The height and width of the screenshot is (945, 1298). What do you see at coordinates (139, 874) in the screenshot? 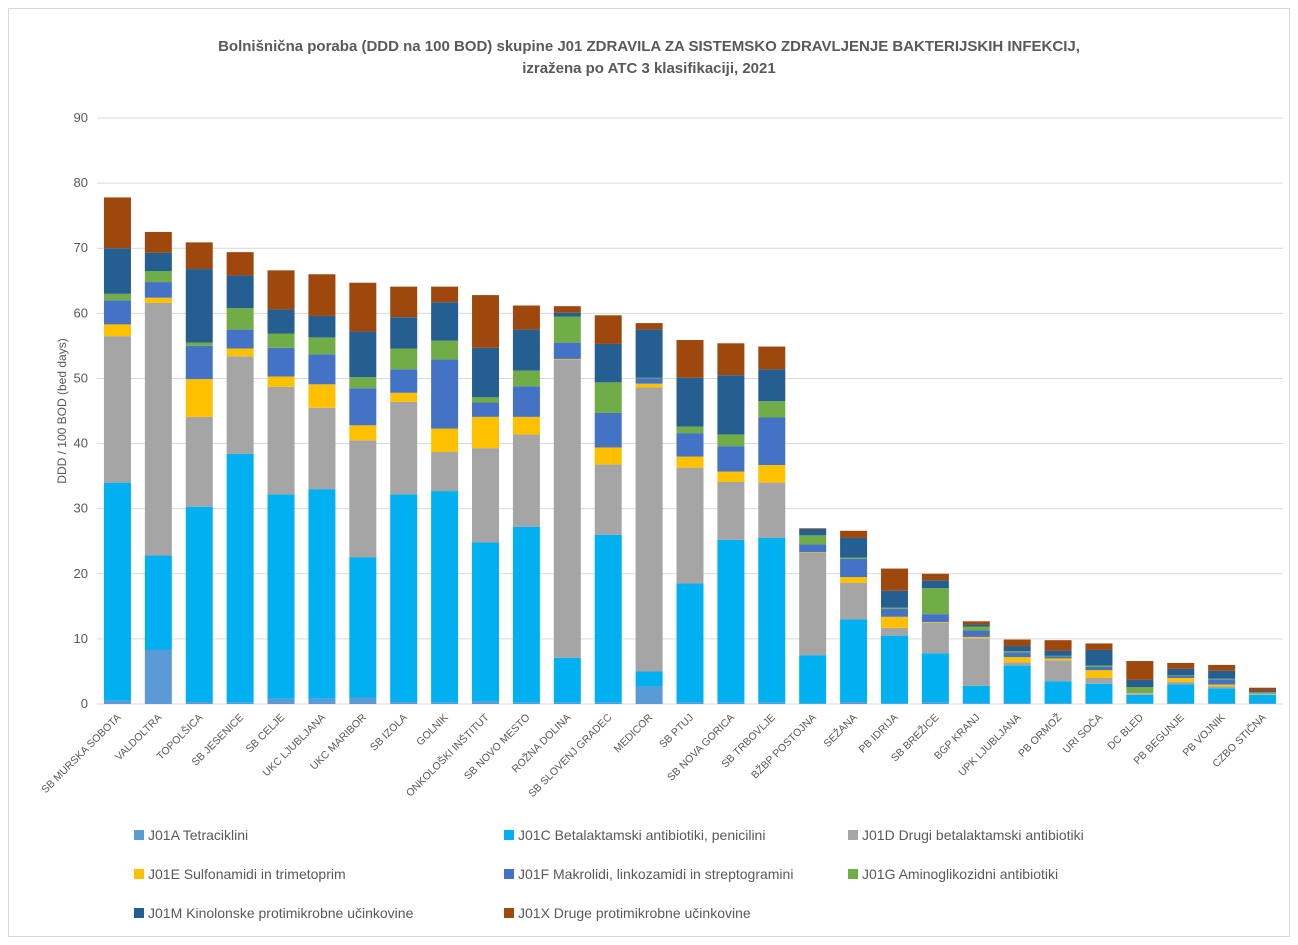
I see `legend-swatch` at bounding box center [139, 874].